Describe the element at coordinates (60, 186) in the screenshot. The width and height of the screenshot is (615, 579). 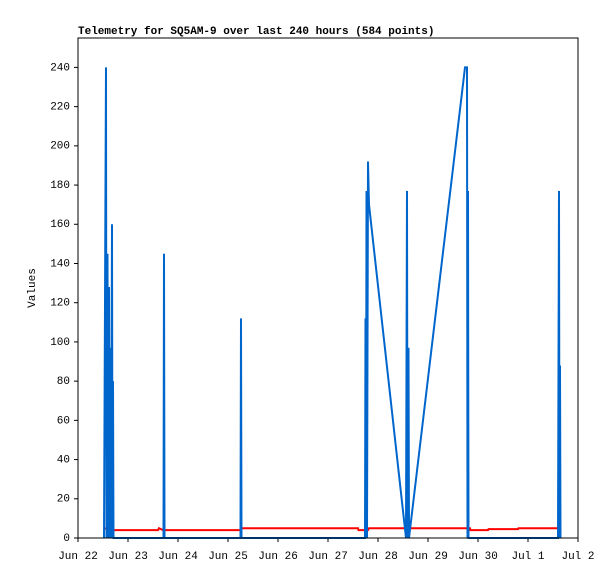
I see `y-tick-label: 180` at that location.